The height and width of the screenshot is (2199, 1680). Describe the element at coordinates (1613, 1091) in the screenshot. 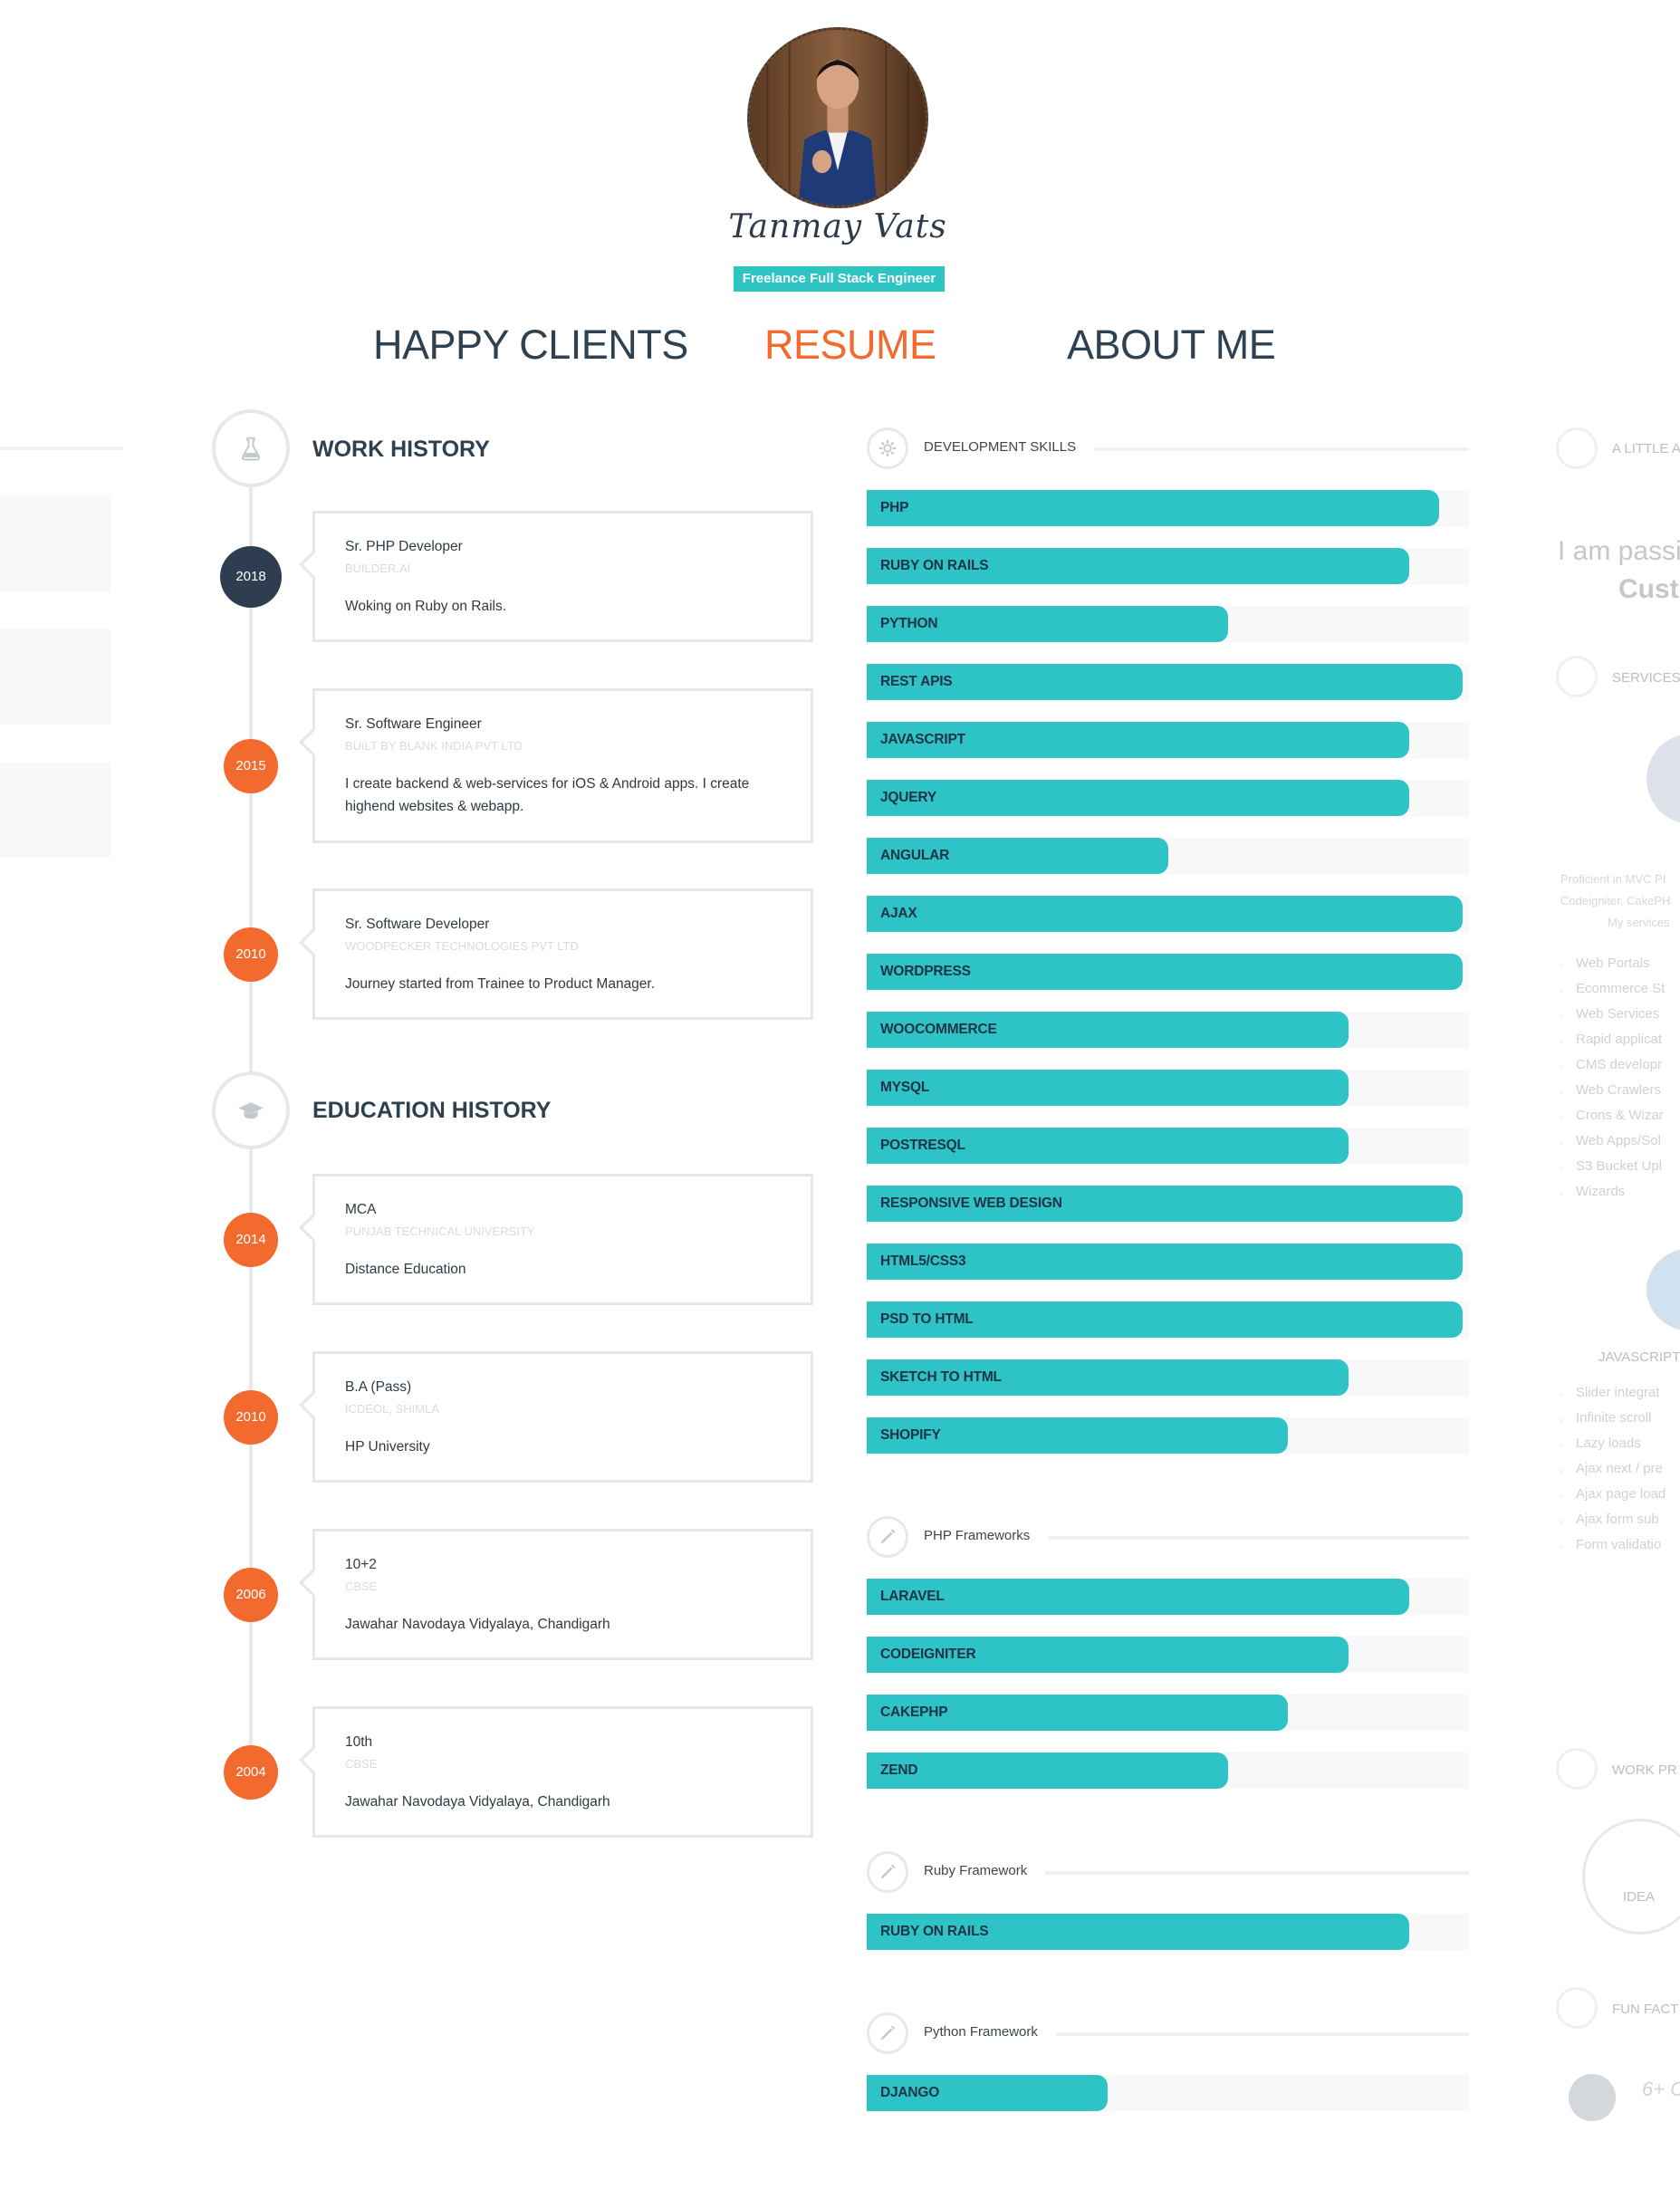

I see `service-list-item: Web Crawlers` at that location.